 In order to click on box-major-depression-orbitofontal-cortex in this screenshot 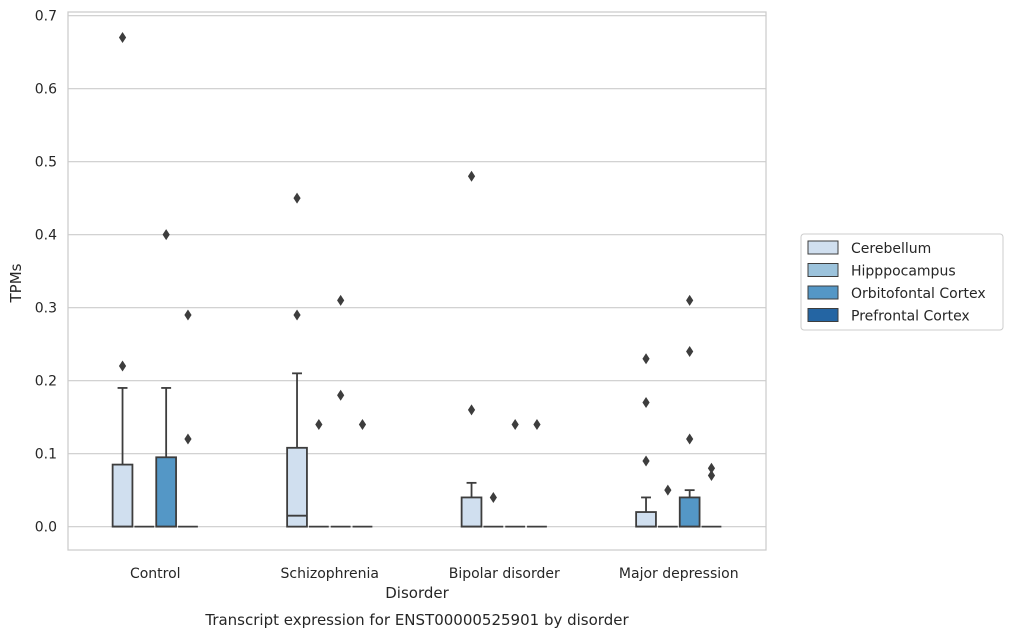, I will do `click(689, 508)`.